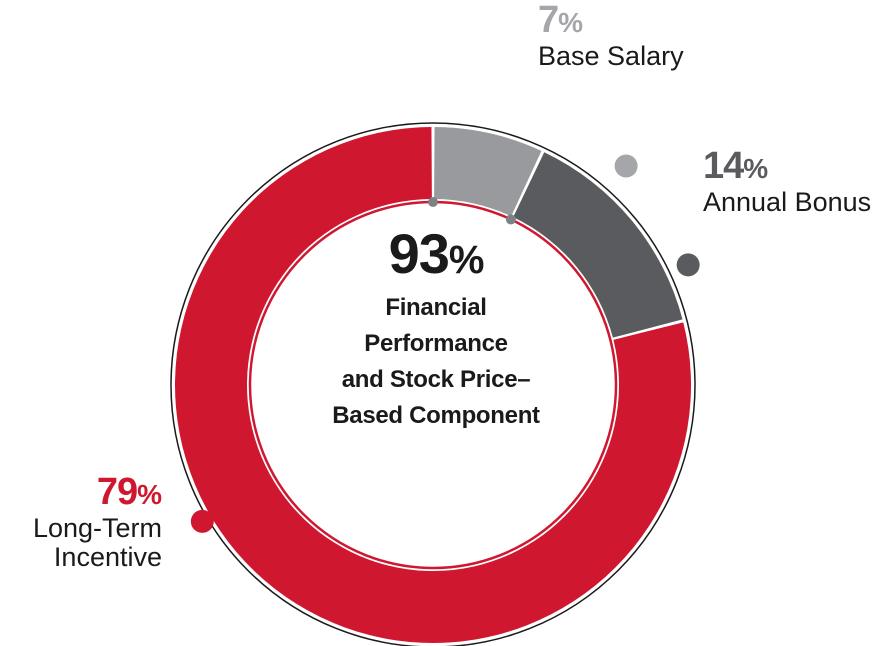 Image resolution: width=893 pixels, height=646 pixels. What do you see at coordinates (466, 260) in the screenshot?
I see `center-percent-sign: %` at bounding box center [466, 260].